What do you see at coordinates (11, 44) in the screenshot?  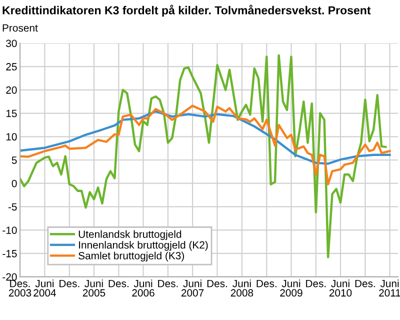 I see `y-tick-label: 30` at bounding box center [11, 44].